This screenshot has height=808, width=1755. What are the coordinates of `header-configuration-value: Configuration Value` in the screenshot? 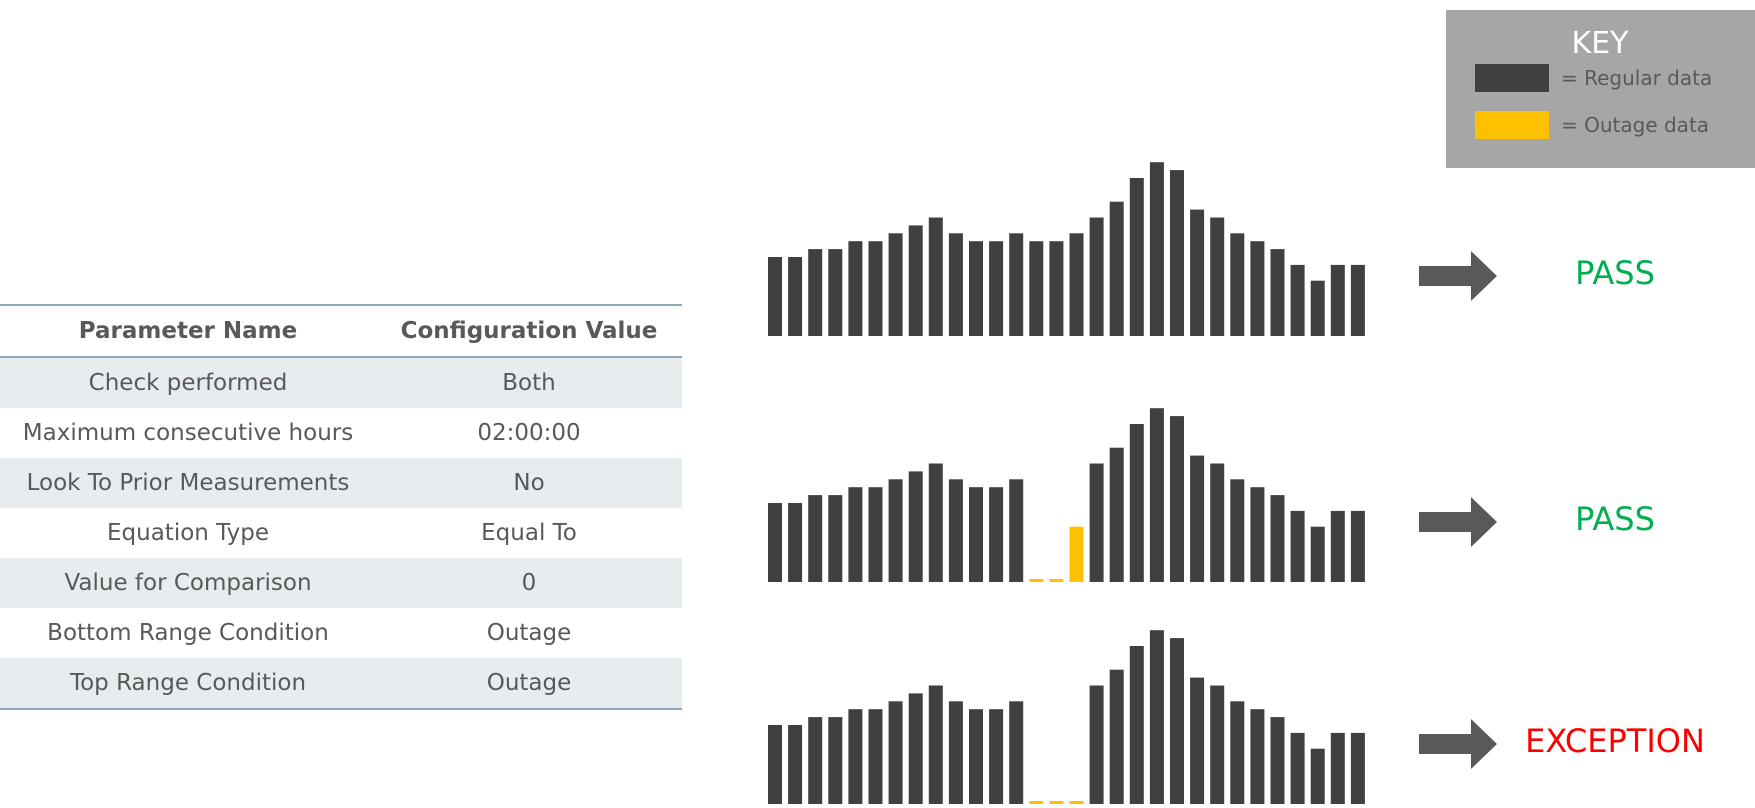 It's located at (529, 331).